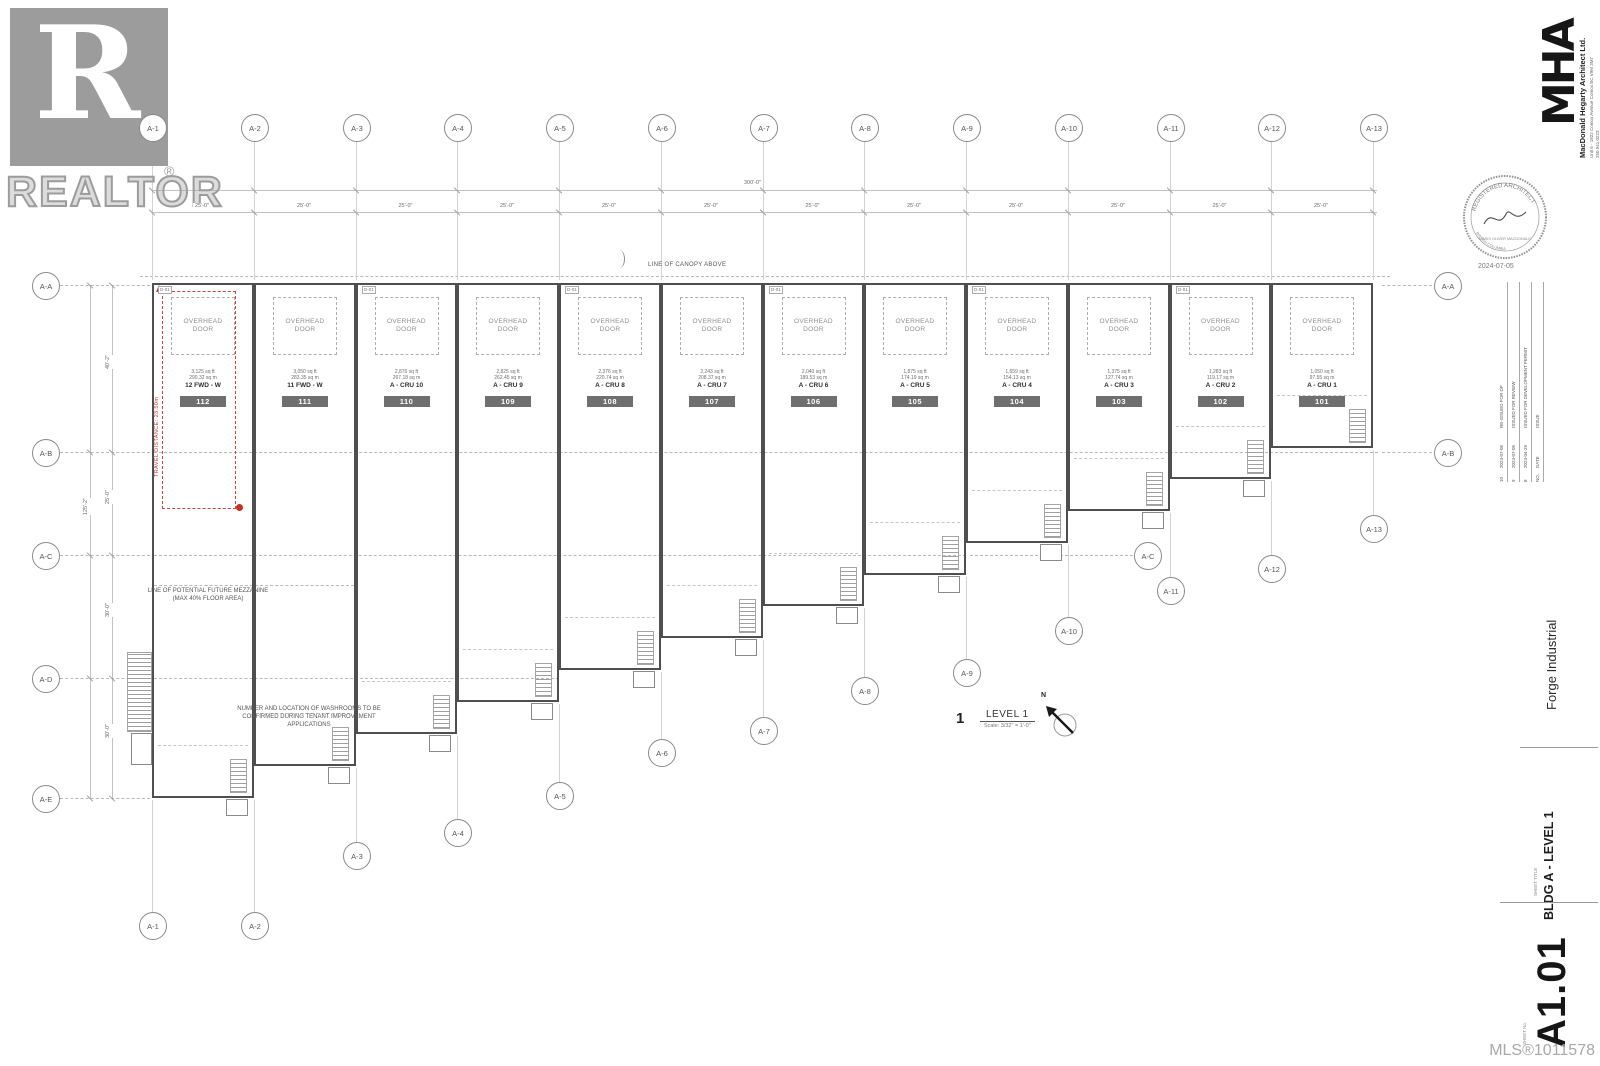 This screenshot has height=1066, width=1600. I want to click on unit-name: 11 FWD - W, so click(305, 385).